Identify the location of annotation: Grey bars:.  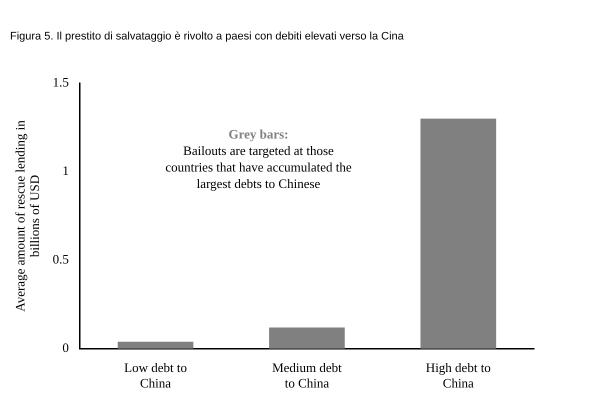
(258, 134).